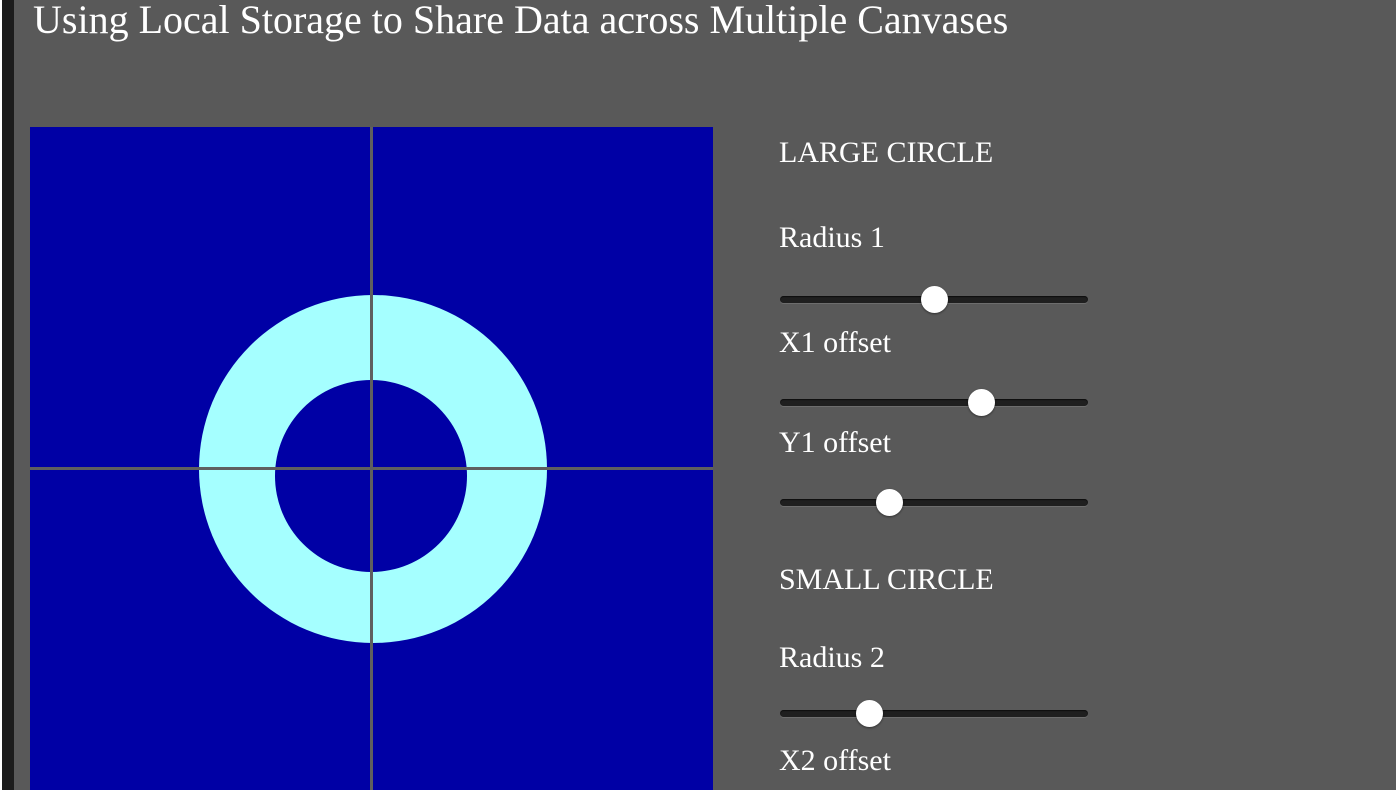  Describe the element at coordinates (835, 342) in the screenshot. I see `slider-label-x1-offset: X1 offset` at that location.